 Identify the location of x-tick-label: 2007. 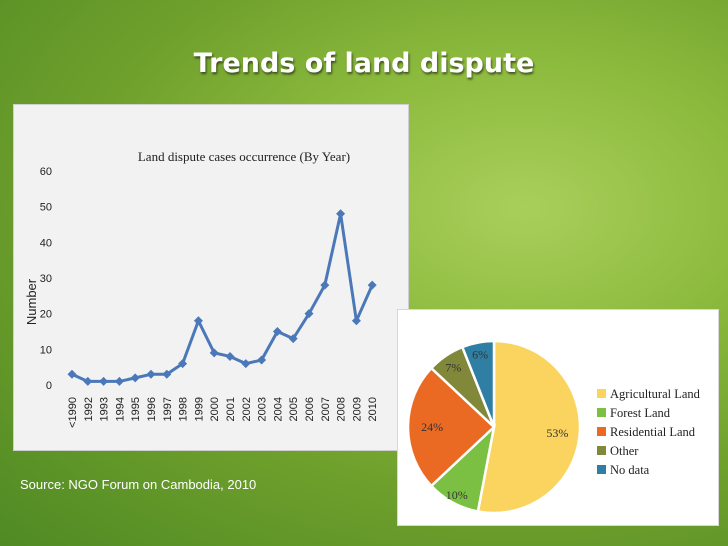
(326, 409).